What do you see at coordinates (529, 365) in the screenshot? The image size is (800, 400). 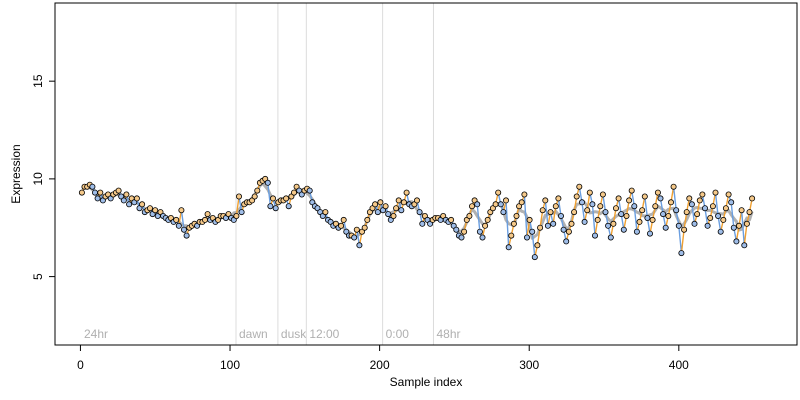 I see `x-tick-label: 300` at bounding box center [529, 365].